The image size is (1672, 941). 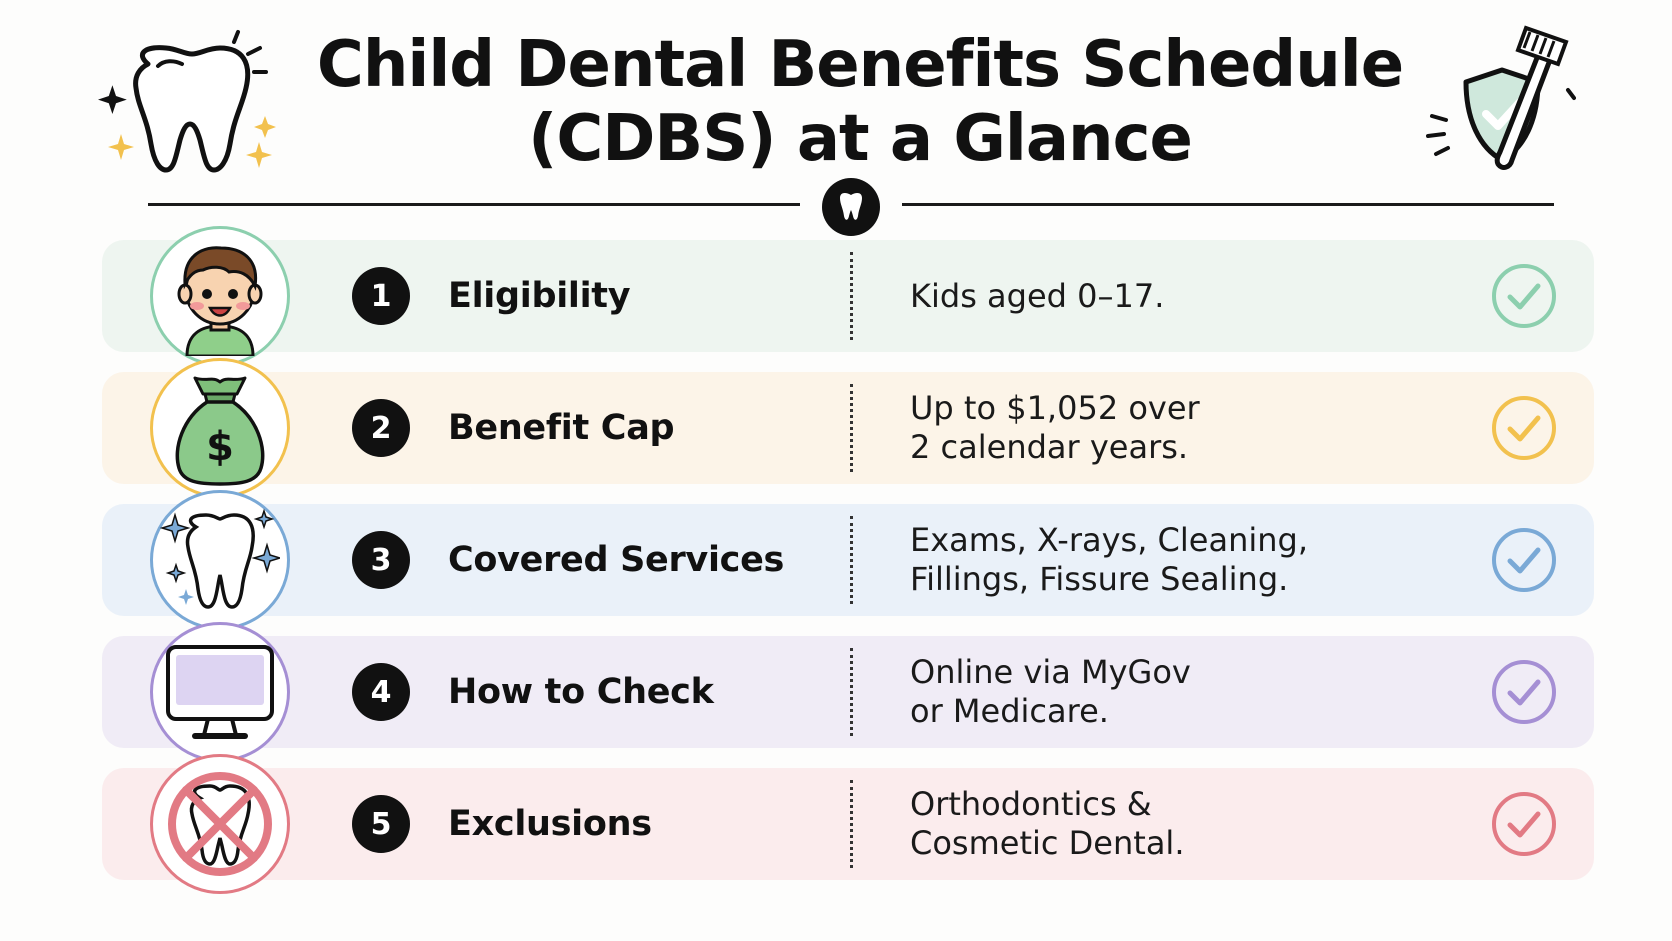 What do you see at coordinates (616, 560) in the screenshot?
I see `row-label: Covered Services` at bounding box center [616, 560].